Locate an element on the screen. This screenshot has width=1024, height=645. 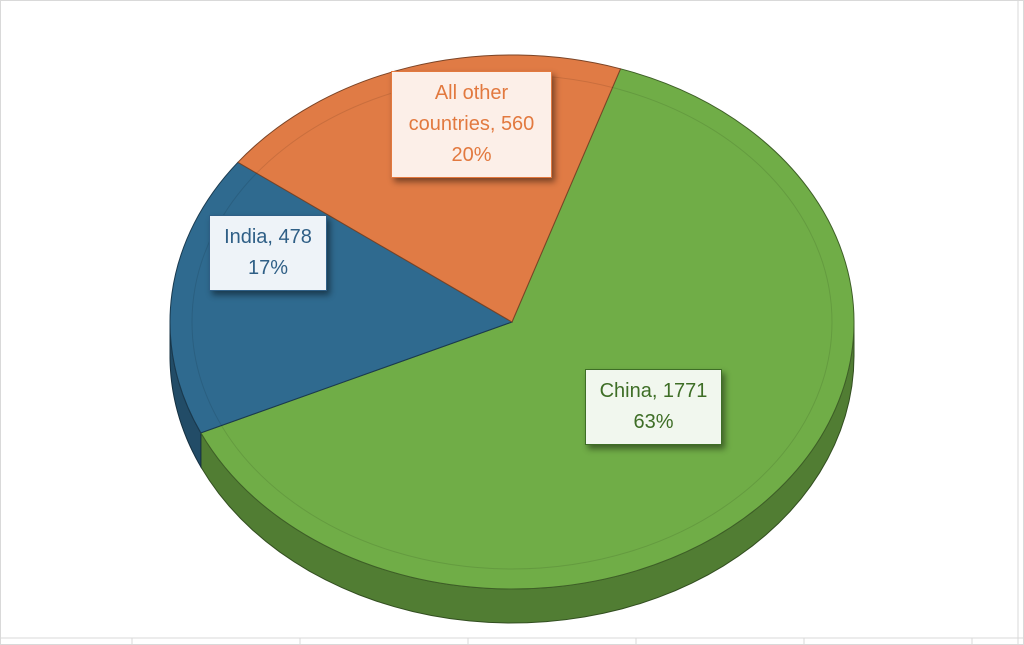
data-label-line: India, 478 is located at coordinates (268, 237).